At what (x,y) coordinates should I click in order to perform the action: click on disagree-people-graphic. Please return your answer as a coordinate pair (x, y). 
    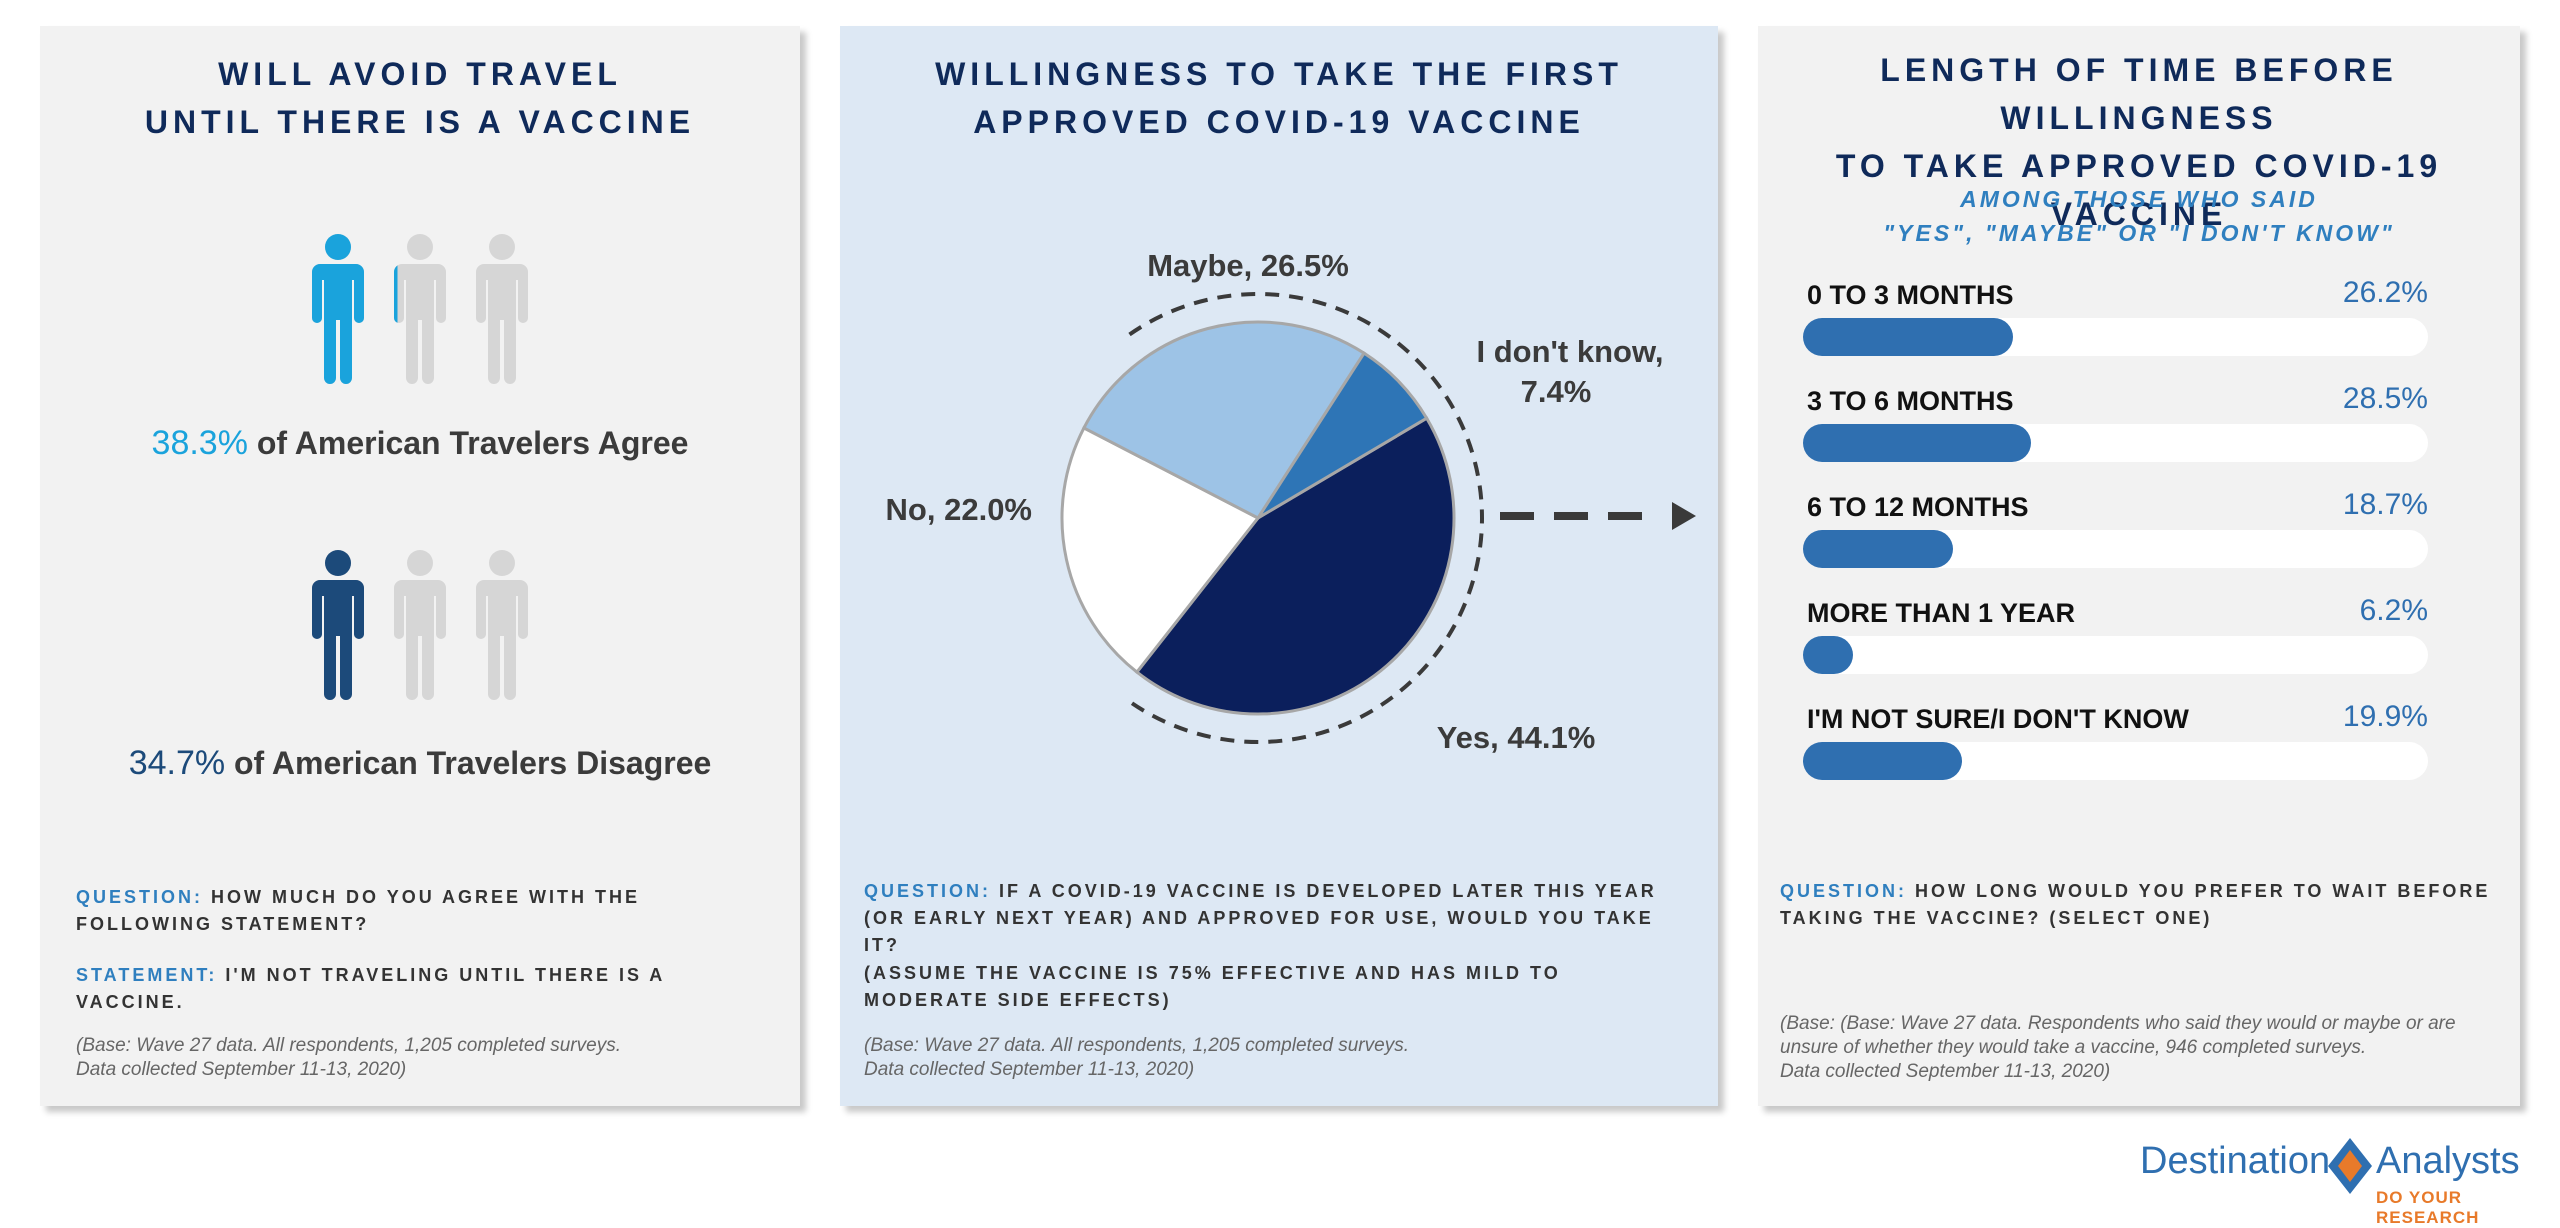
    Looking at the image, I should click on (420, 628).